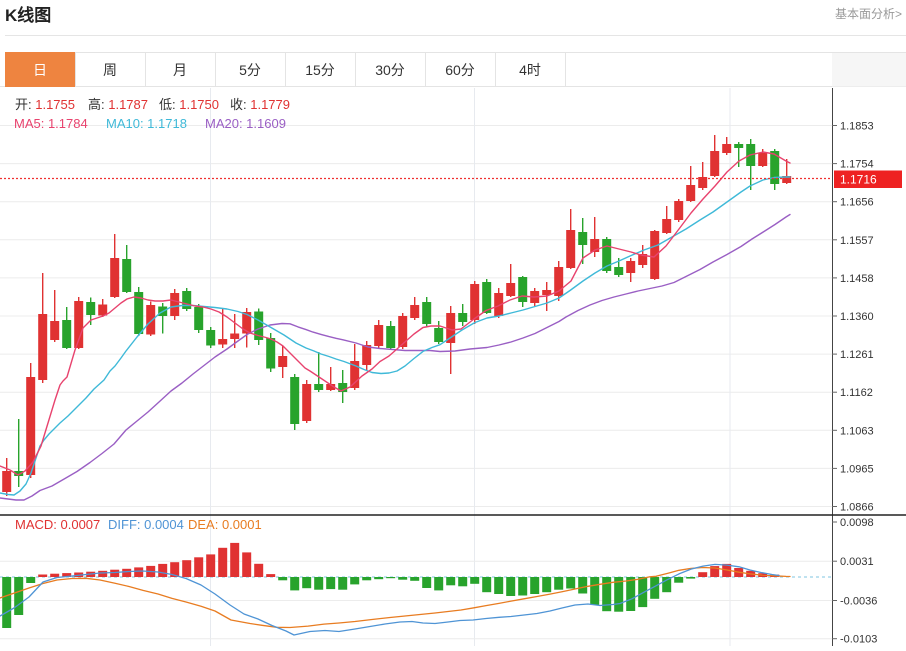 The height and width of the screenshot is (651, 906). Describe the element at coordinates (40, 70) in the screenshot. I see `svg-text: 日` at that location.